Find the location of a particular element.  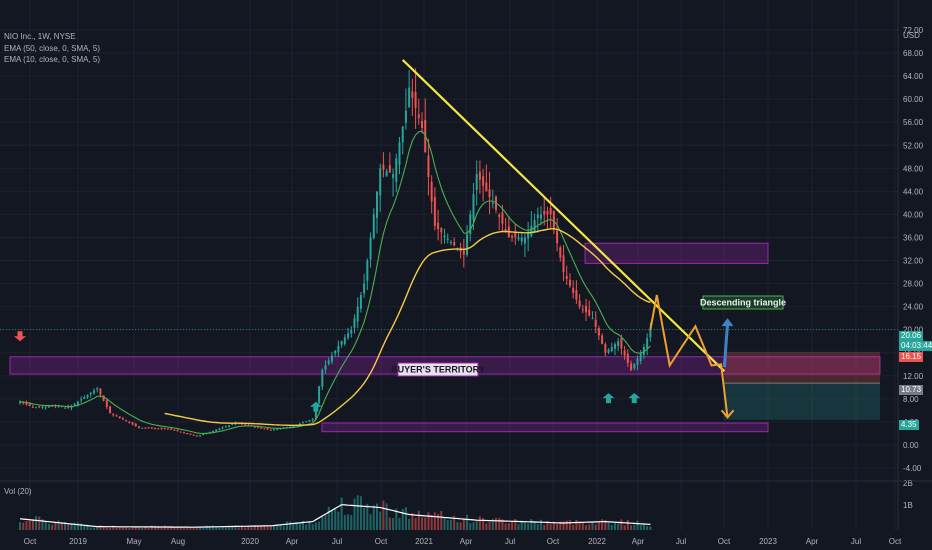

position-target-zone is located at coordinates (802, 401).